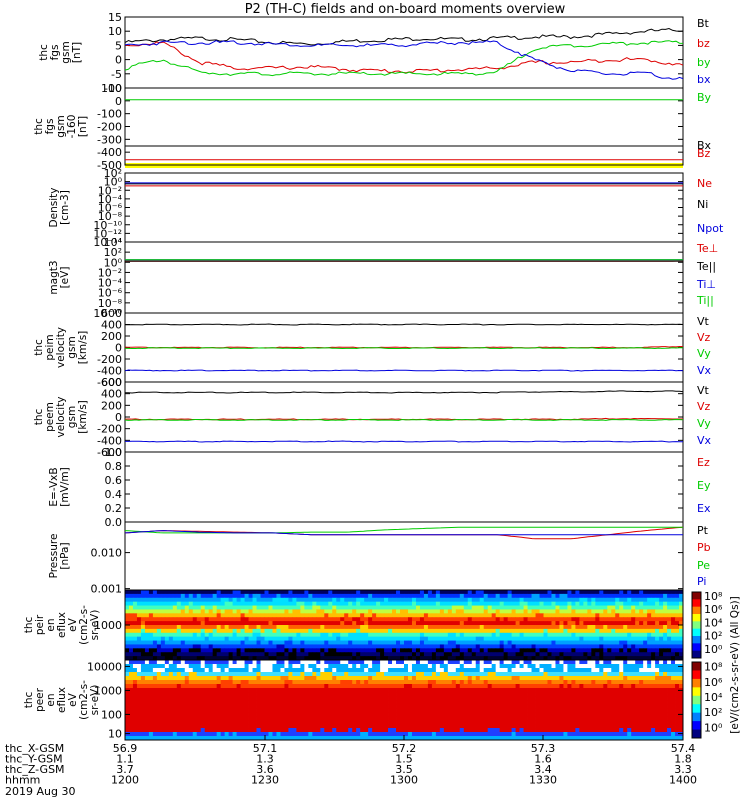 The width and height of the screenshot is (750, 800). Describe the element at coordinates (114, 480) in the screenshot. I see `y-tick-label: 0.6` at that location.